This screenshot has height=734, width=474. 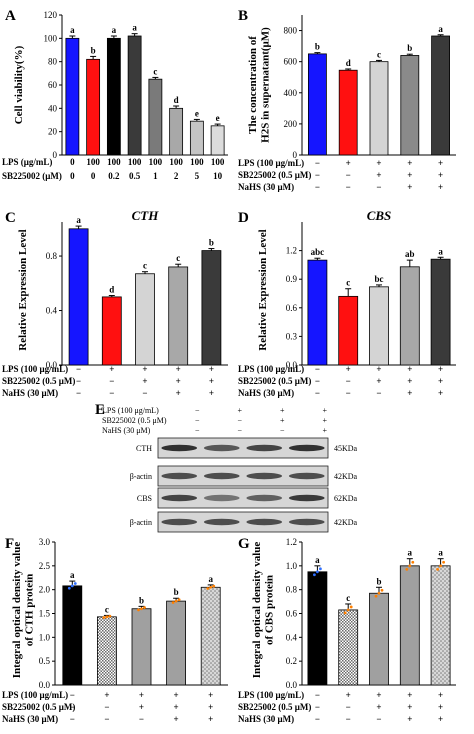 I want to click on blot-protein-label: CTH, so click(x=144, y=448).